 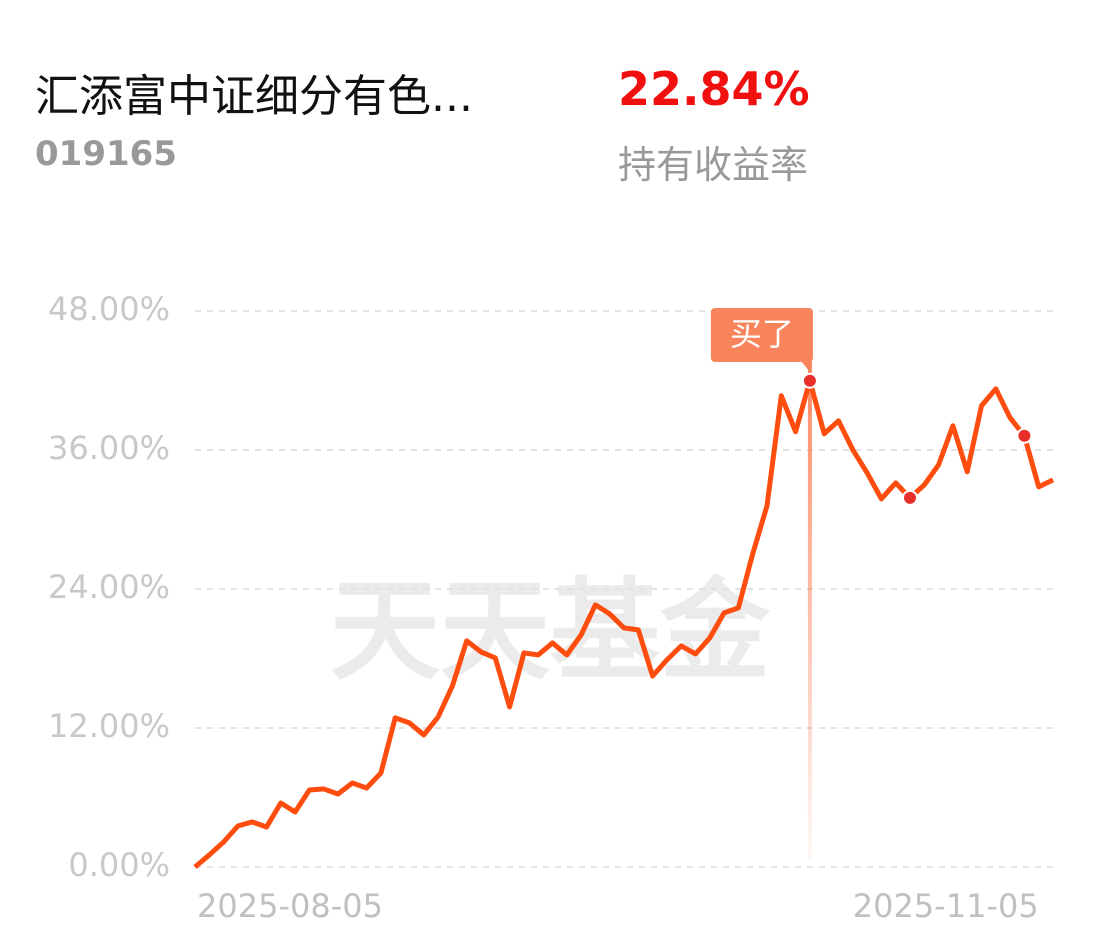 What do you see at coordinates (119, 865) in the screenshot?
I see `y-tick-label: 0.00%` at bounding box center [119, 865].